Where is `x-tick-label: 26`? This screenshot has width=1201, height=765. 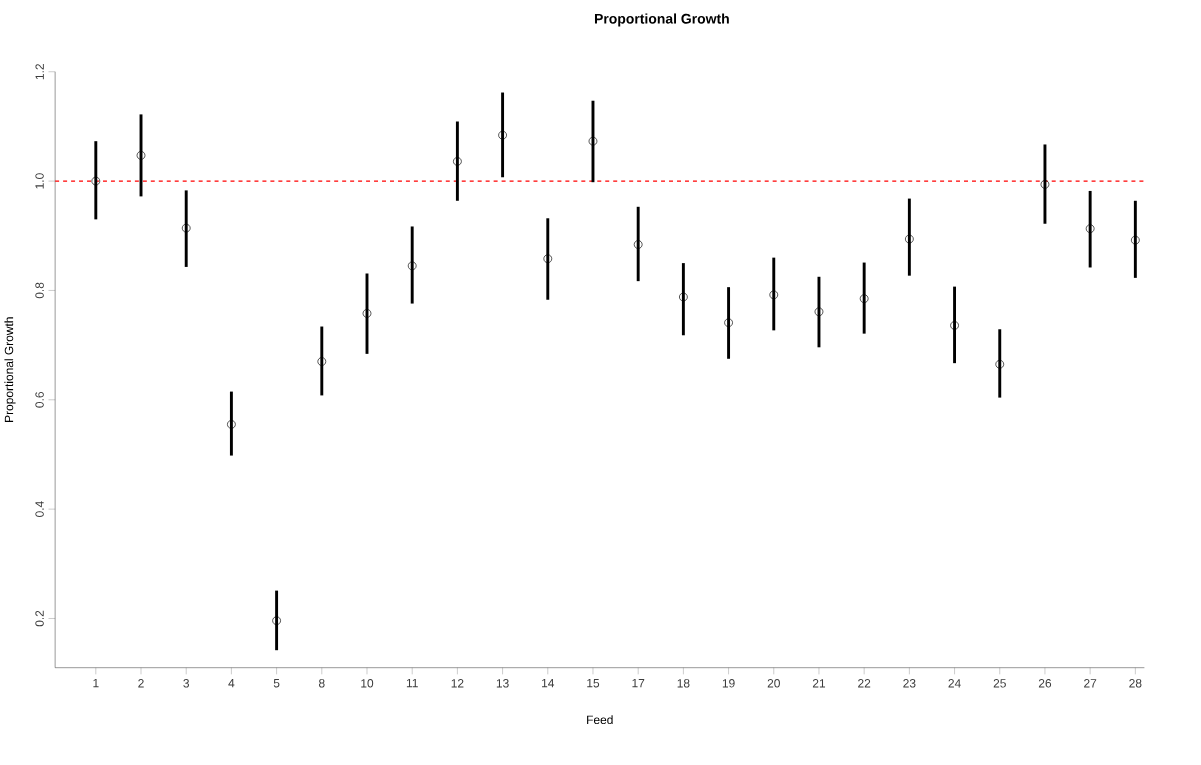
x-tick-label: 26 is located at coordinates (1045, 683).